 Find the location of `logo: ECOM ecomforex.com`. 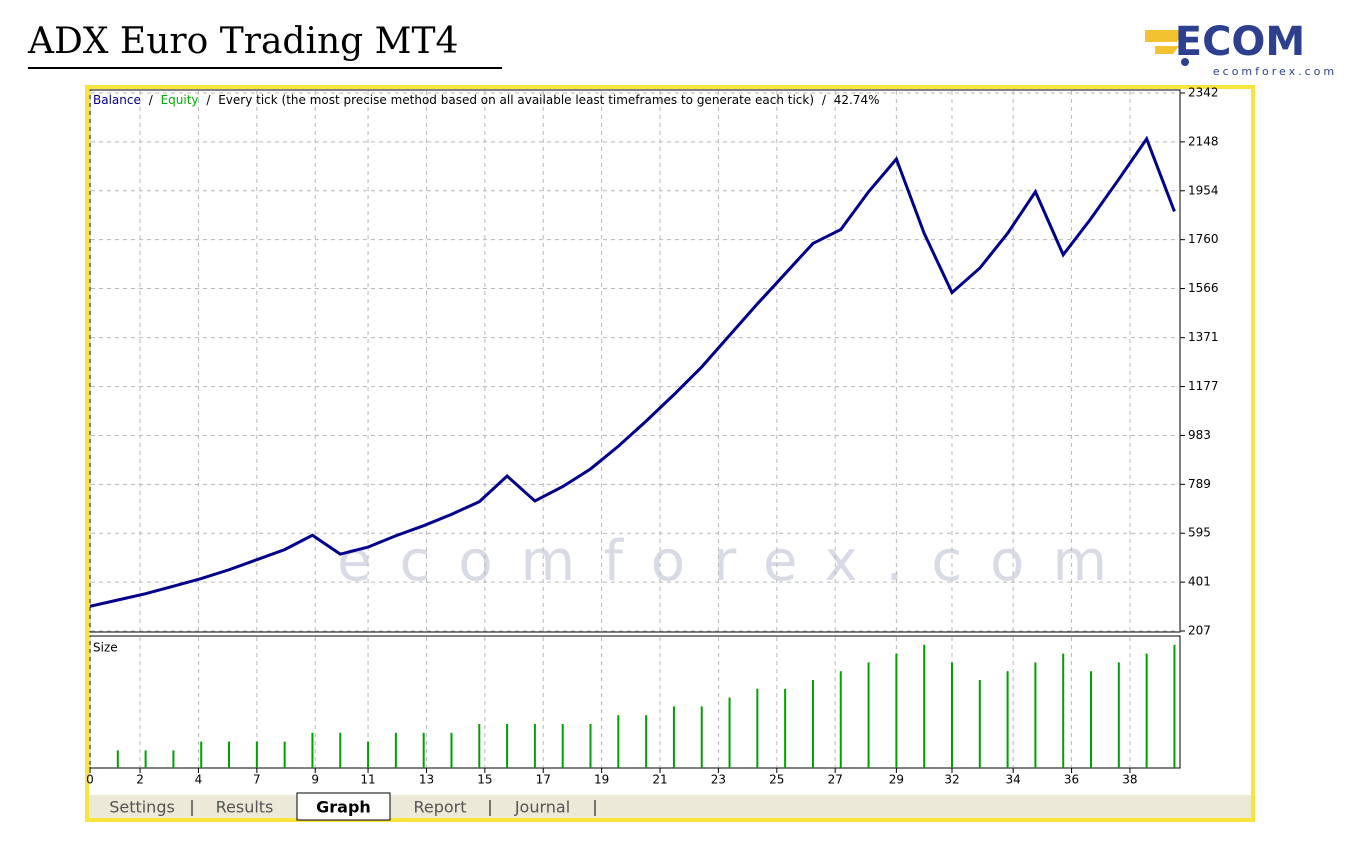

logo: ECOM ecomforex.com is located at coordinates (1241, 48).